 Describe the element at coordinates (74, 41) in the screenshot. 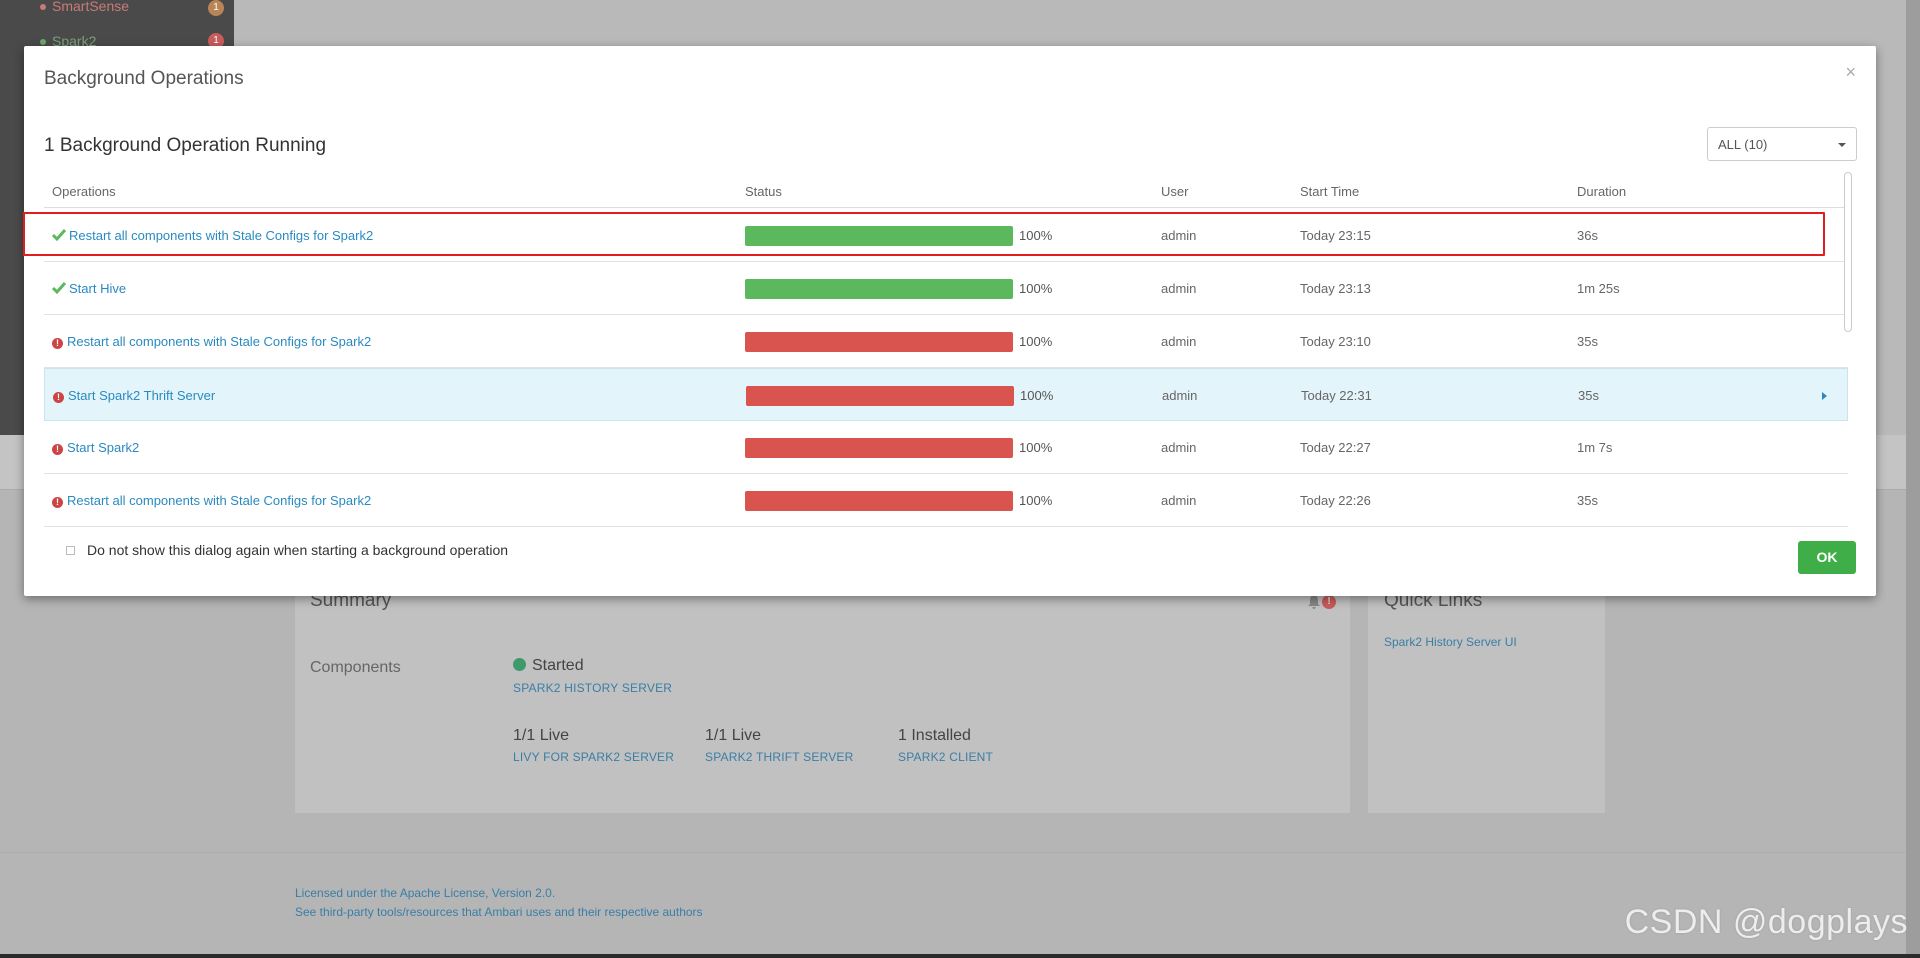

I see `sidebar-item-label: Spark2` at that location.